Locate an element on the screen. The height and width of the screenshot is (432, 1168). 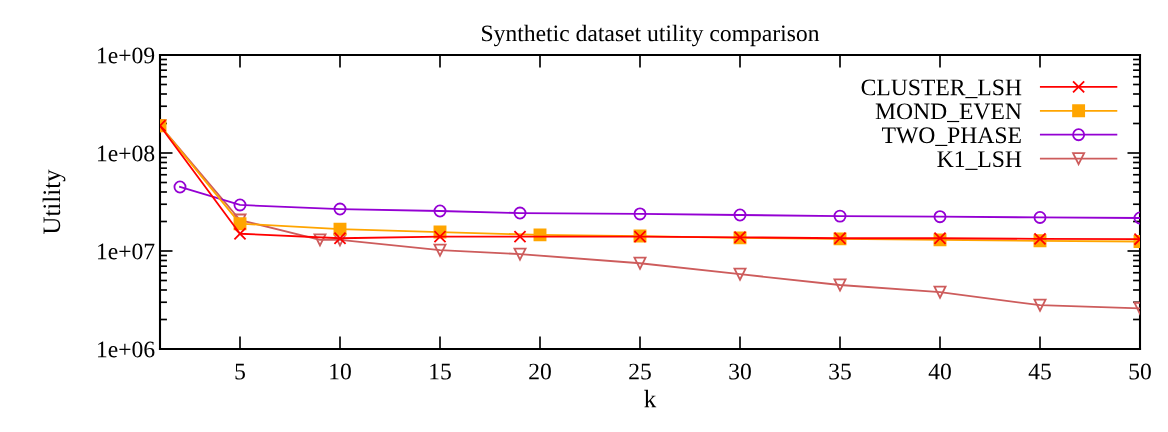
x-tick-label: 40 is located at coordinates (939, 371).